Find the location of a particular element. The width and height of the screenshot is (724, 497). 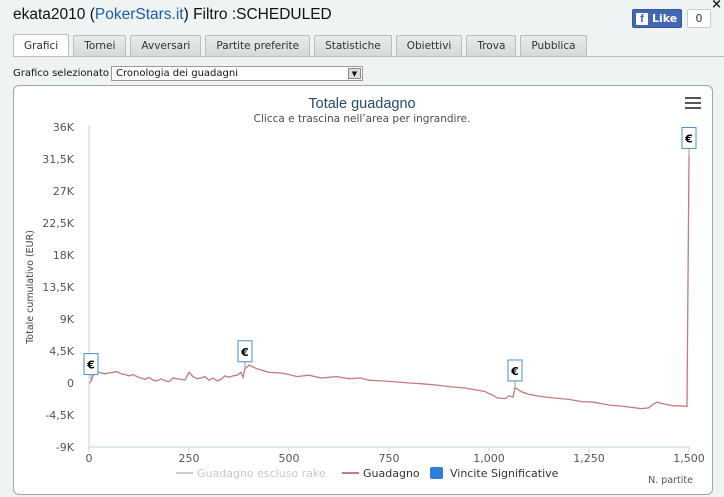

chart-title: Totale guadagno is located at coordinates (361, 104).